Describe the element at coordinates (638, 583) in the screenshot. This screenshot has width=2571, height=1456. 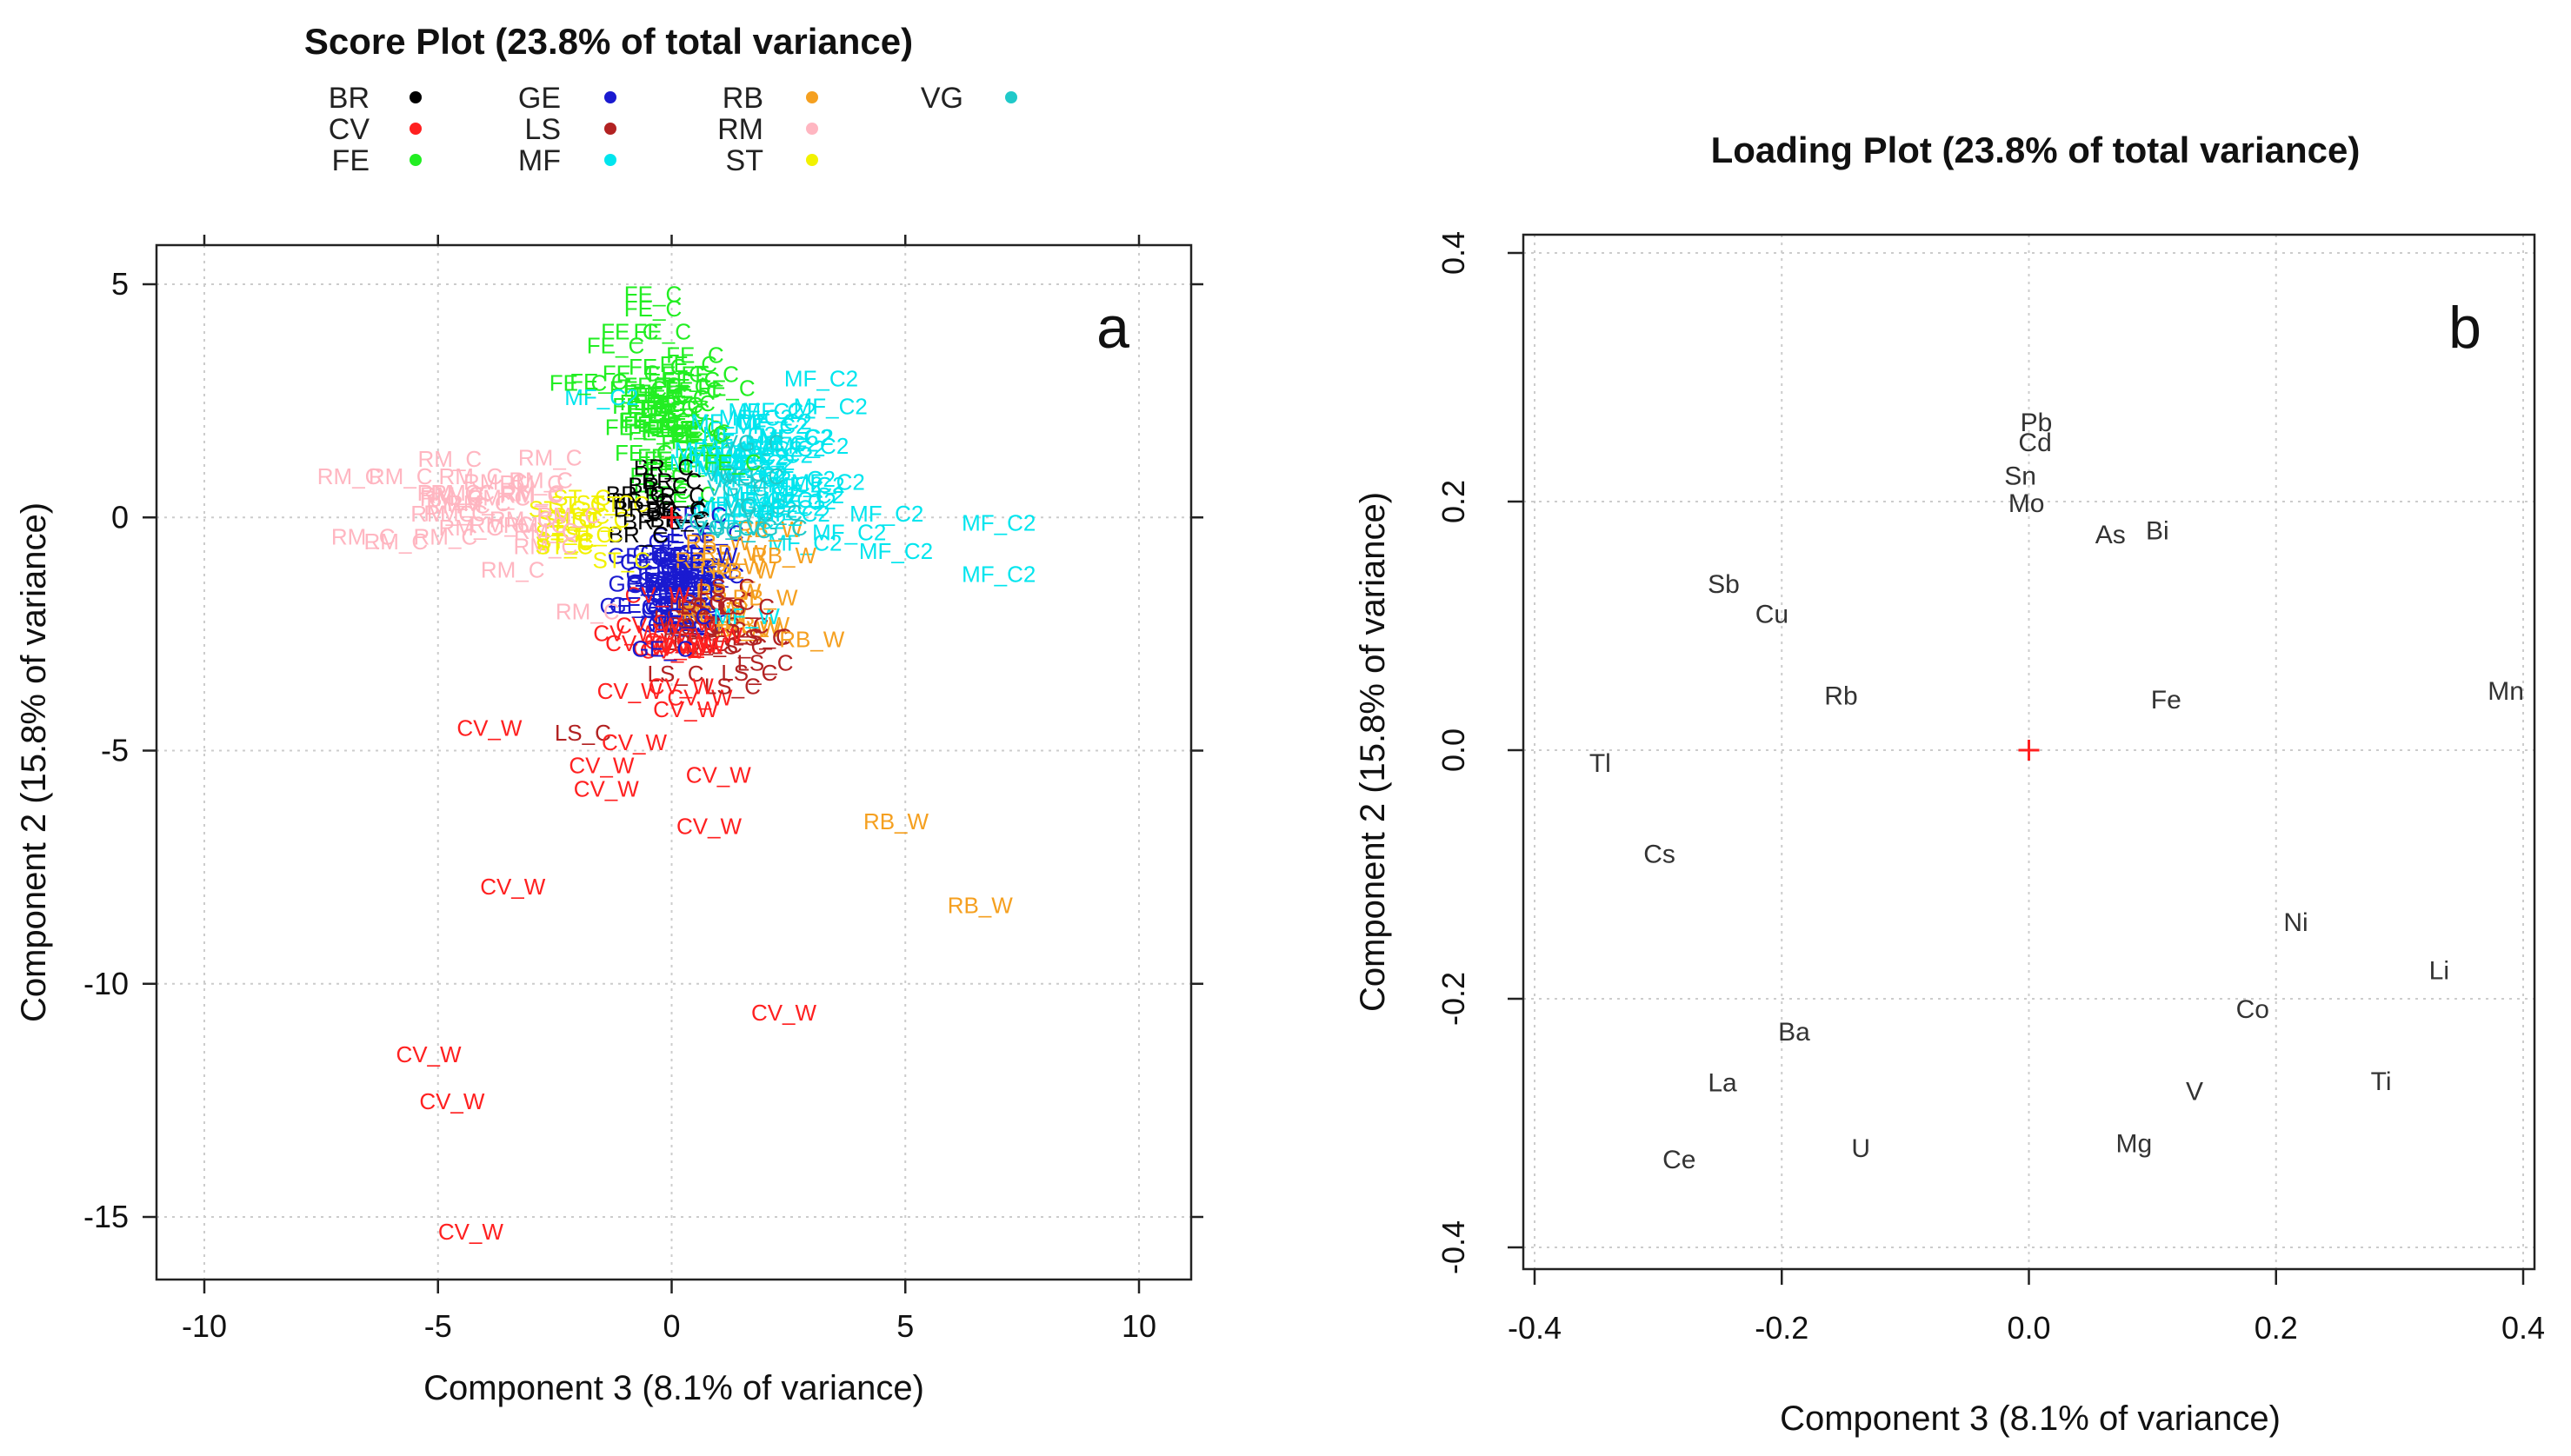
I see `score-point: GE_C` at that location.